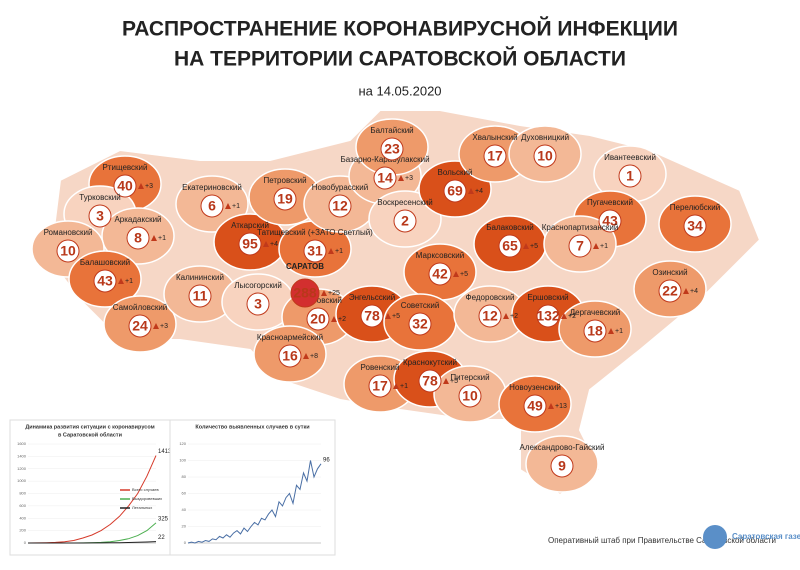 The width and height of the screenshot is (800, 570). Describe the element at coordinates (99, 197) in the screenshot. I see `district-name: Турковский` at that location.